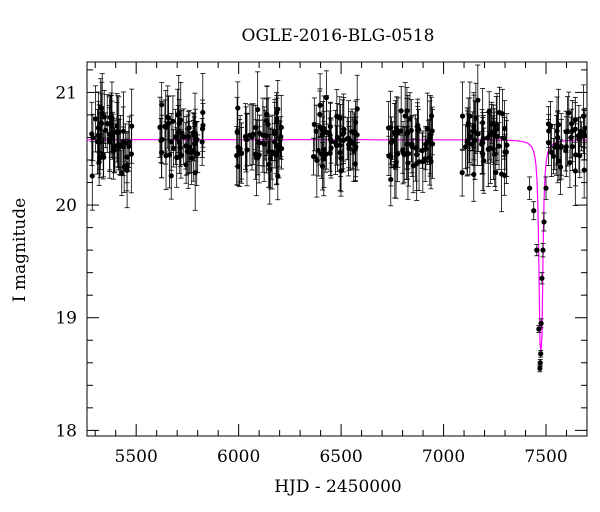 Image resolution: width=600 pixels, height=512 pixels. What do you see at coordinates (66, 206) in the screenshot?
I see `y-tick-label: 20` at bounding box center [66, 206].